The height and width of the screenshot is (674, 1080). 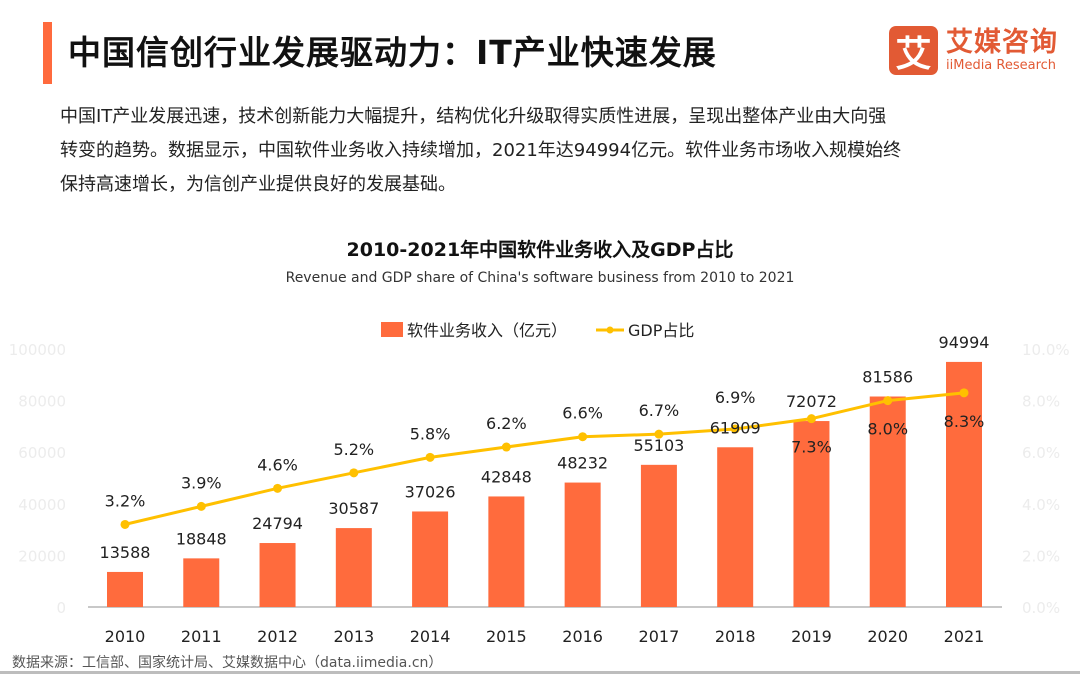 I want to click on y-right-tick-label: 10.0%, so click(x=1046, y=350).